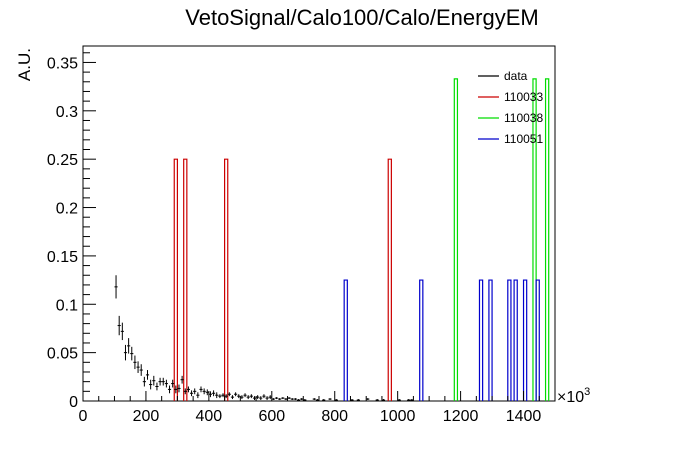  Describe the element at coordinates (62, 160) in the screenshot. I see `y-tick-label-5: 0.25` at that location.